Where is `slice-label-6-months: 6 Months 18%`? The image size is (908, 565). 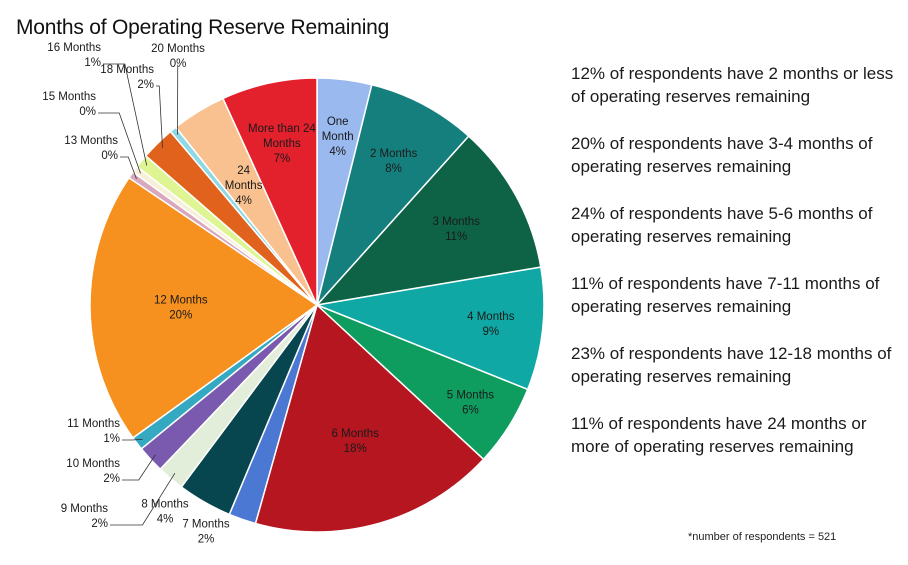 slice-label-6-months: 6 Months 18% is located at coordinates (356, 441).